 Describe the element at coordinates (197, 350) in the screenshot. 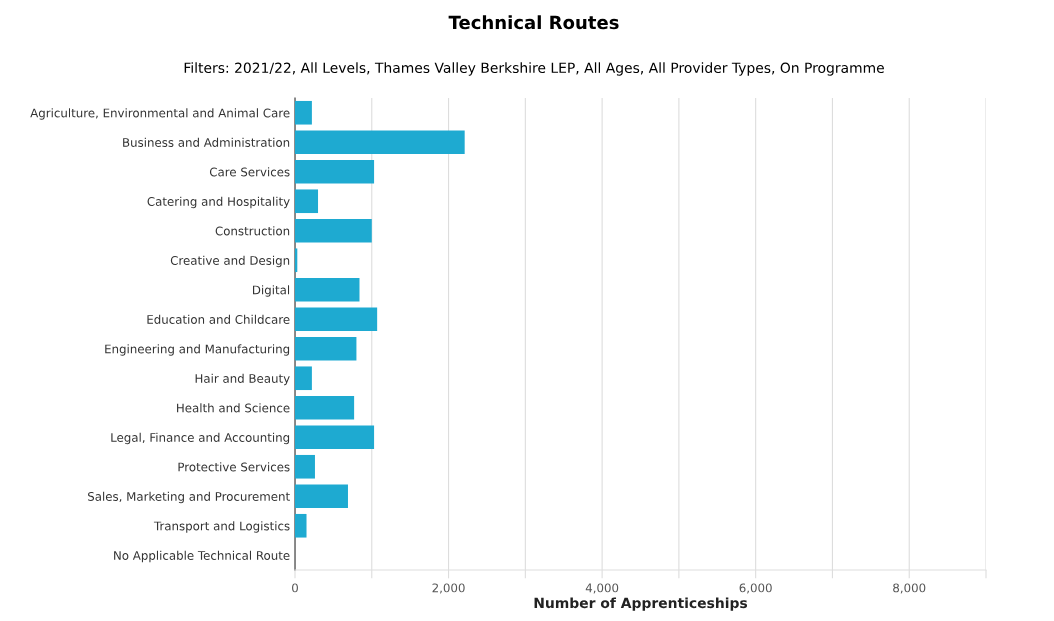

I see `y-tick-label: Engineering and Manufacturing` at that location.